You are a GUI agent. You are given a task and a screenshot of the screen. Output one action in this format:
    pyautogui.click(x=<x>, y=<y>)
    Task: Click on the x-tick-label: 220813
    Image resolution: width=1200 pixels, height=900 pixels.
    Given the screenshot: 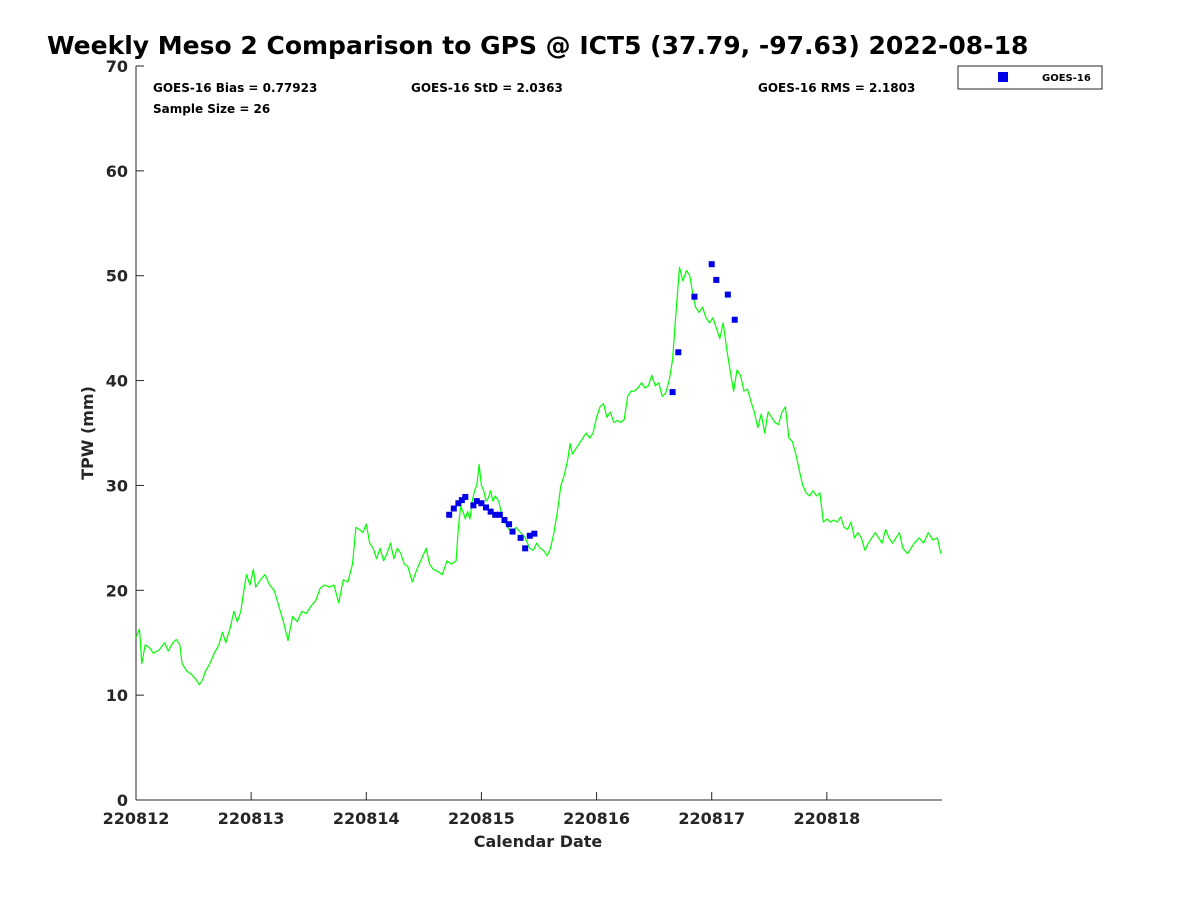 What is the action you would take?
    pyautogui.click(x=251, y=818)
    